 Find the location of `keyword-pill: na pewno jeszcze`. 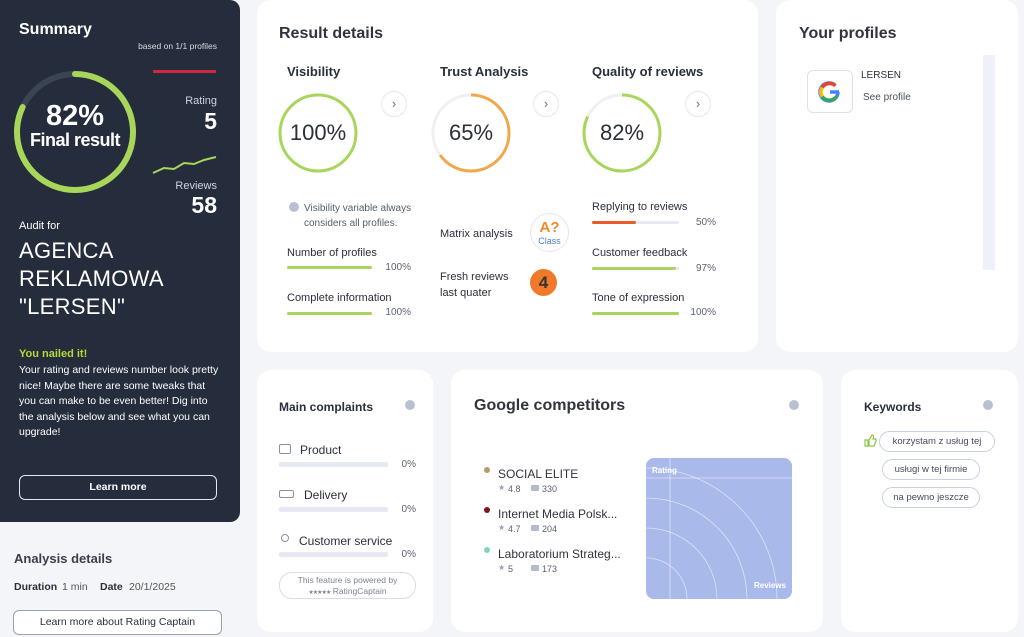

keyword-pill: na pewno jeszcze is located at coordinates (931, 497).